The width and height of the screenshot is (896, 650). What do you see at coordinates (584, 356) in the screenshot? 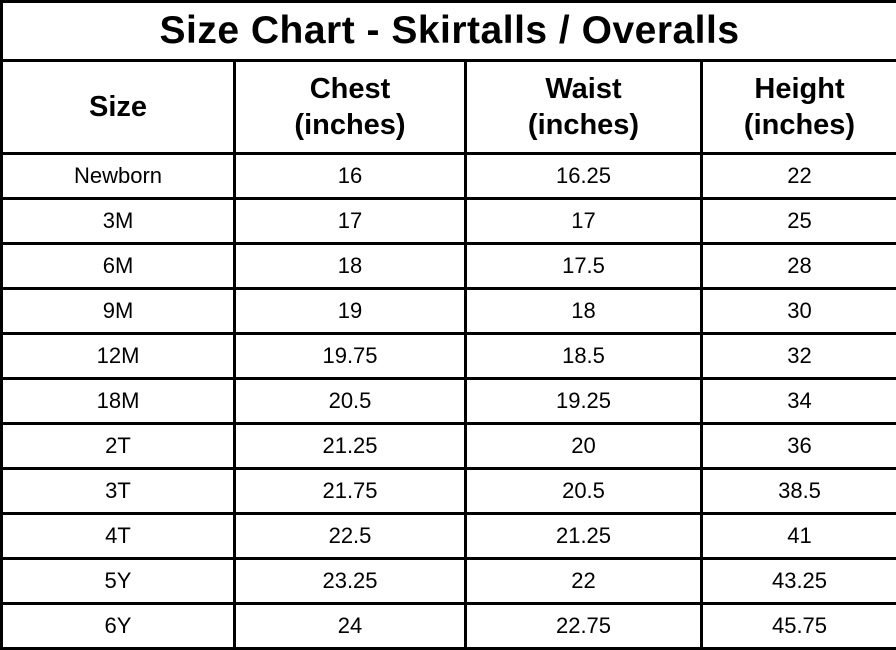
I see `cell-waist: 18.5` at bounding box center [584, 356].